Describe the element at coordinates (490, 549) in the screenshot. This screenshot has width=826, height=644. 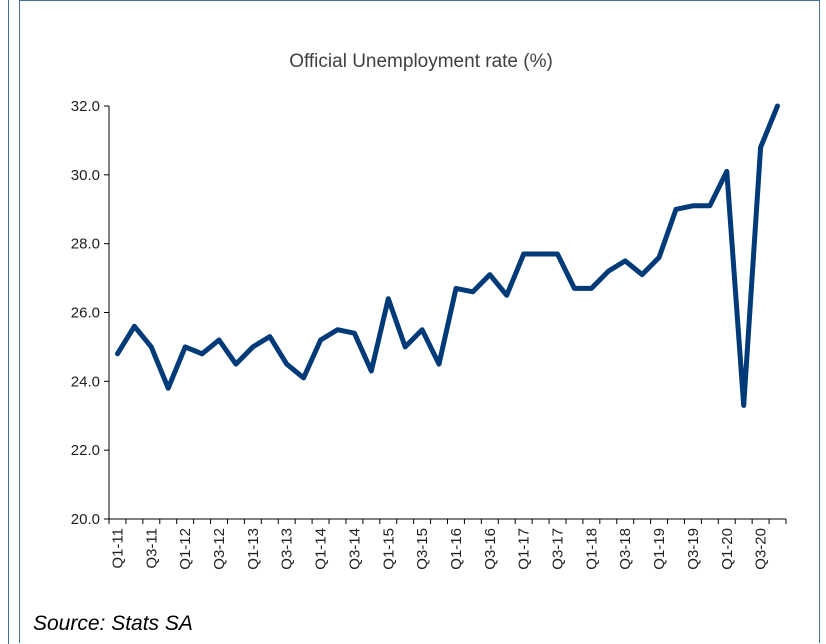
I see `x-tick-label: Q3-16` at that location.